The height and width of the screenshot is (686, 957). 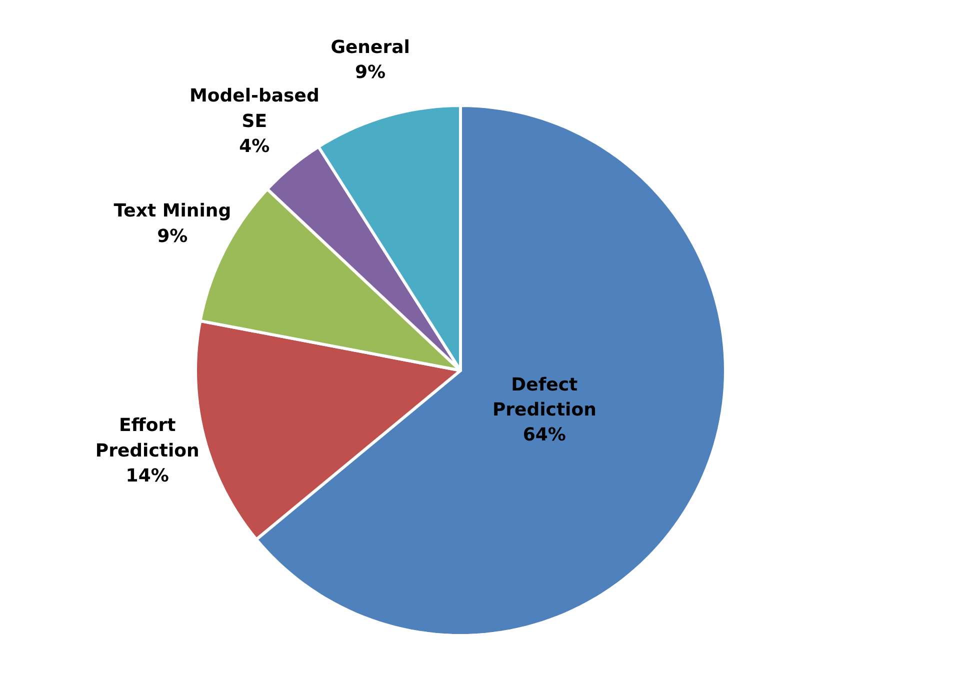 I want to click on data-label: 14%, so click(x=147, y=476).